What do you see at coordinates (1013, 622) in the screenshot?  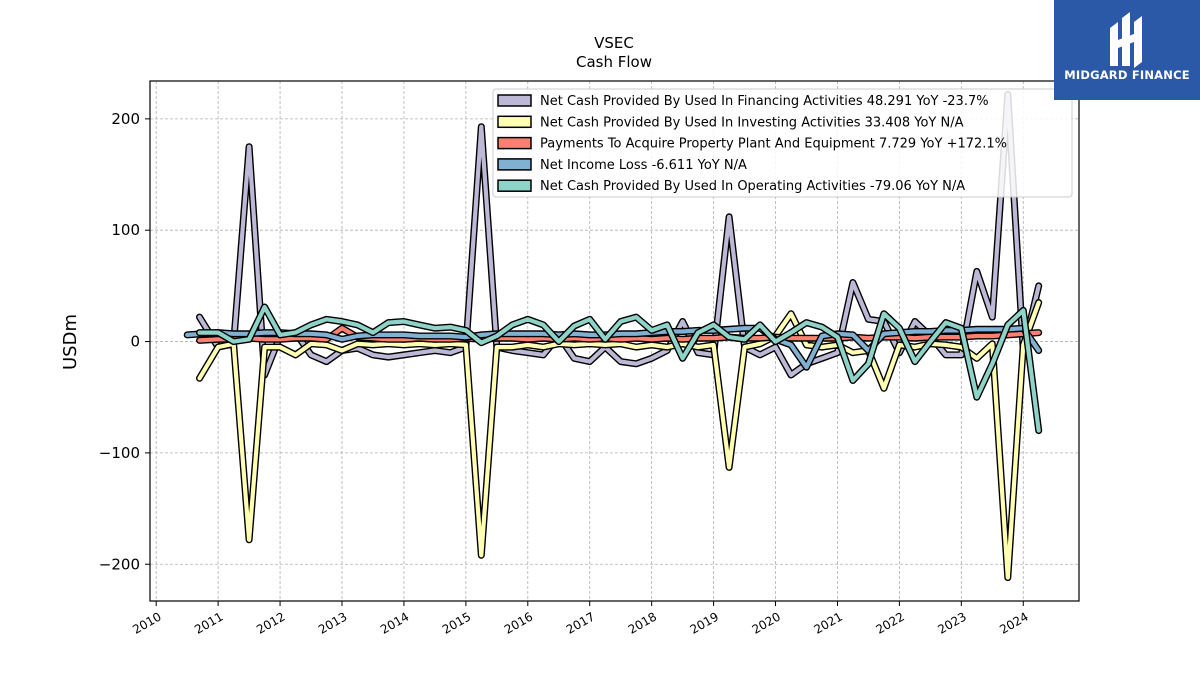 I see `x-tick-label: 2024` at bounding box center [1013, 622].